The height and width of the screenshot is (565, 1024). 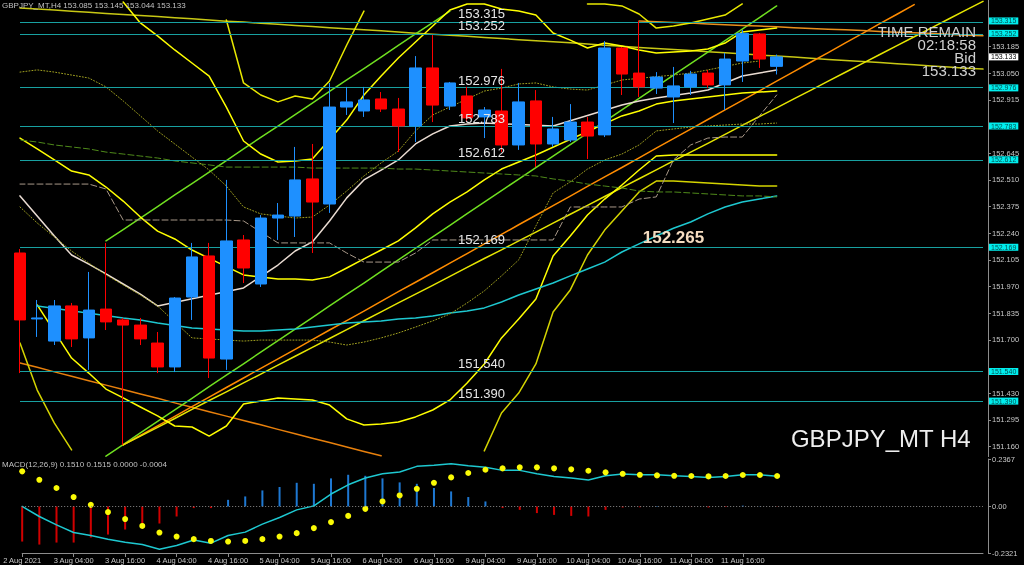 I want to click on ref-line-label: 151.390, so click(x=481, y=394).